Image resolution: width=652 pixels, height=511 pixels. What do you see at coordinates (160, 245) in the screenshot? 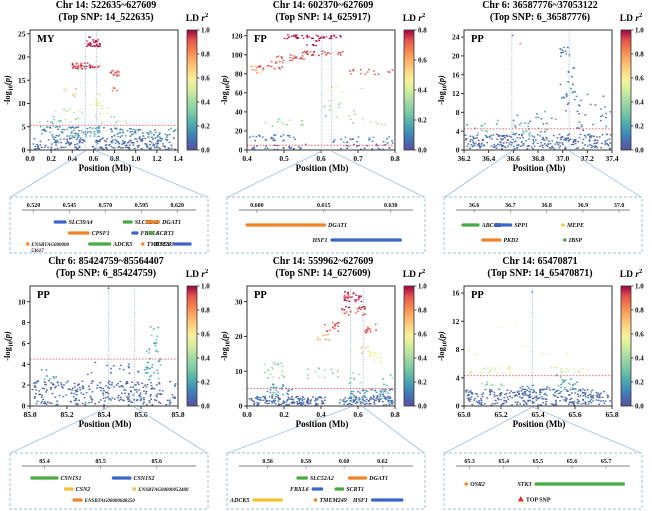
I see `svg-text: TMEM249` at bounding box center [160, 245].